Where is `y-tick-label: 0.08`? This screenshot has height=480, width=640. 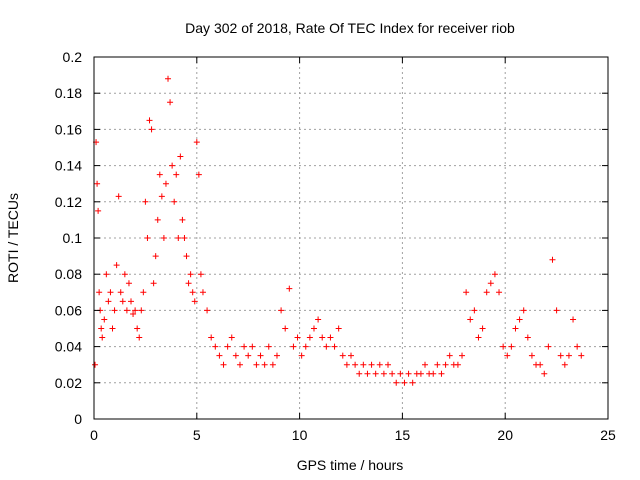 y-tick-label: 0.08 is located at coordinates (68, 274).